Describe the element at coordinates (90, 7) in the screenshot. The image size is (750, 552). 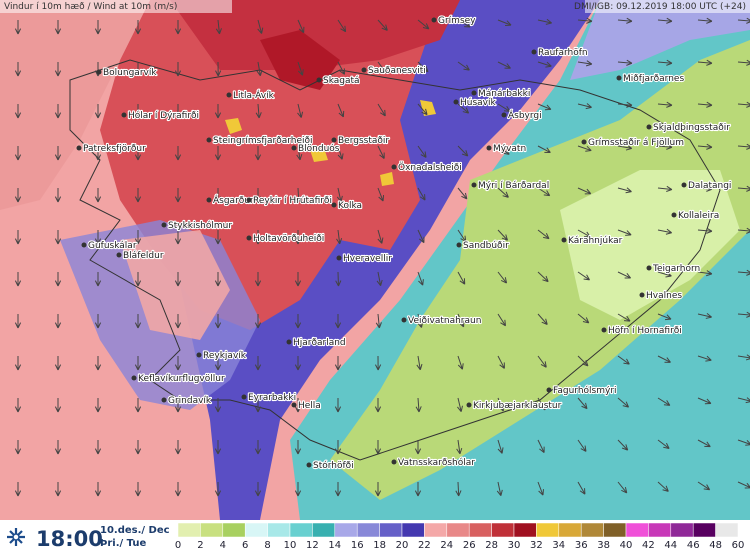
I see `map-title: Vindur í 10m hæð / Wind at 10m (m/s)` at that location.